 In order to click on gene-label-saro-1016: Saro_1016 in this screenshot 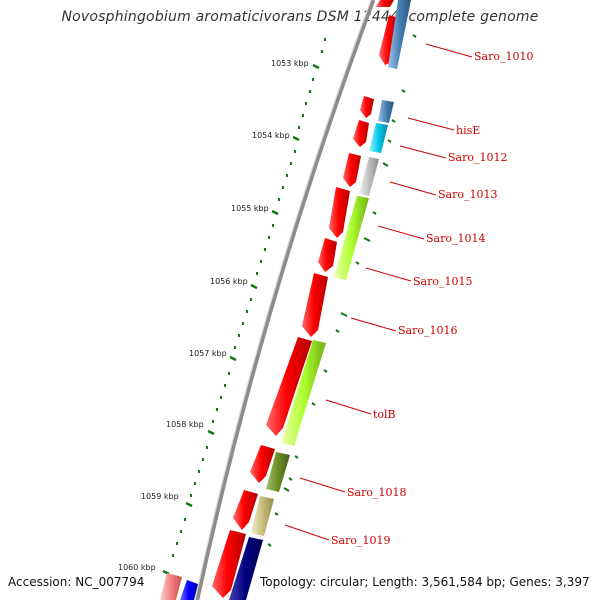, I will do `click(427, 330)`.